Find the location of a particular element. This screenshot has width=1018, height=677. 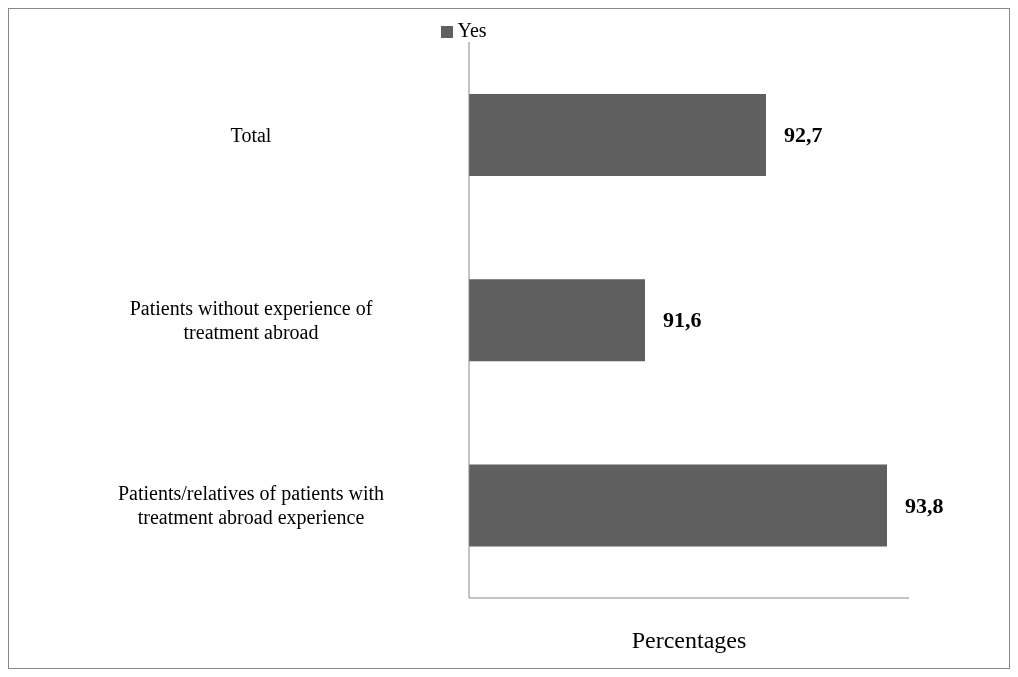

data-label: 92,7 is located at coordinates (803, 134).